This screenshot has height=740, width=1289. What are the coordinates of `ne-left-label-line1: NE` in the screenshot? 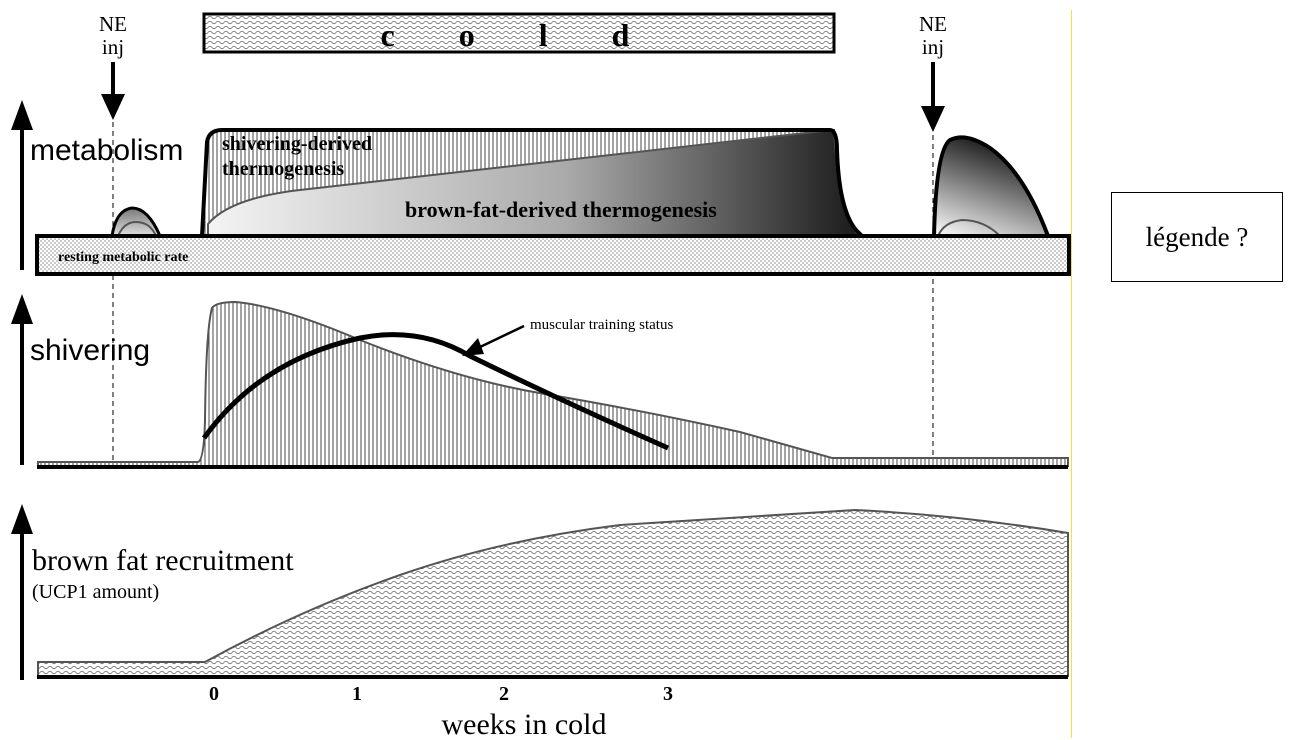 It's located at (113, 24).